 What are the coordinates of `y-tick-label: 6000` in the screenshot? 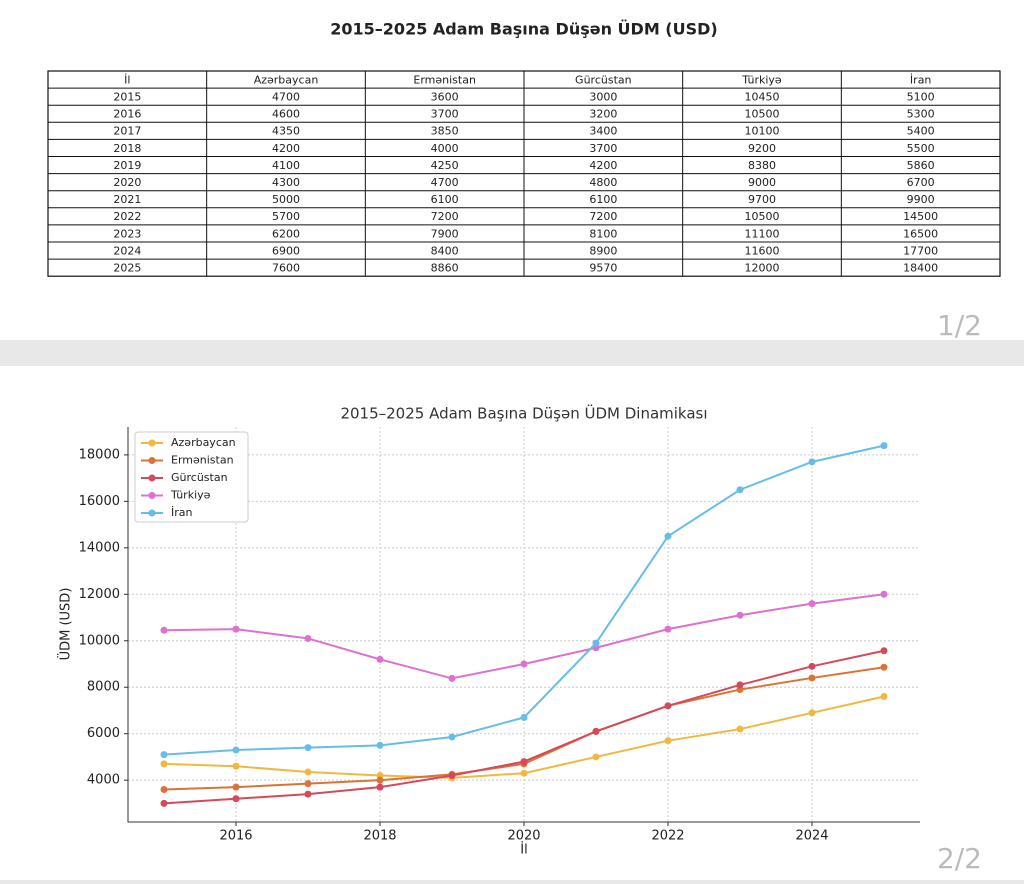 It's located at (103, 733).